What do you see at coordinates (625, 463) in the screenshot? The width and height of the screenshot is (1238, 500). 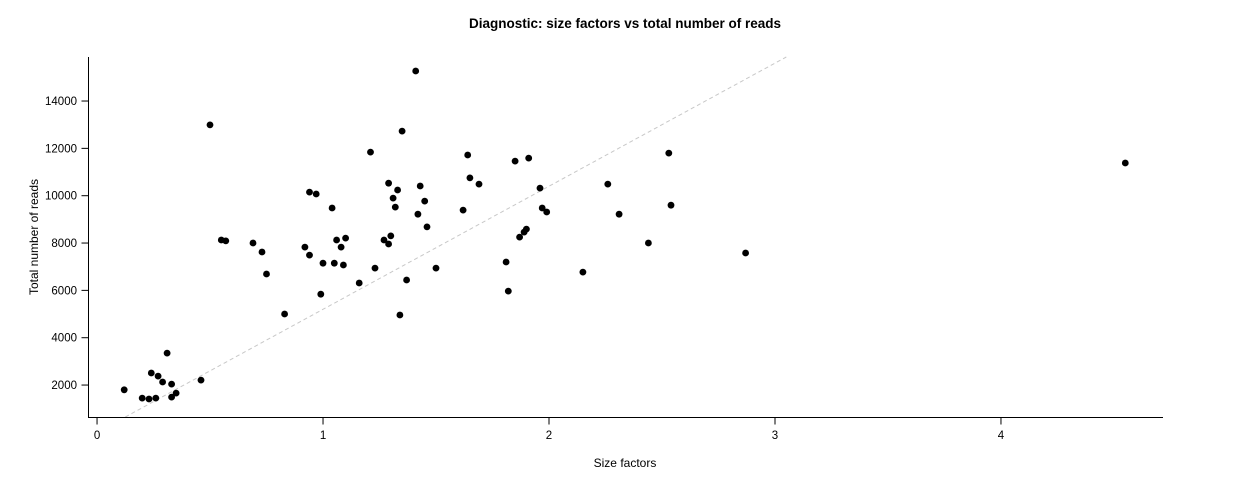 I see `x-axis-label: Size factors` at bounding box center [625, 463].